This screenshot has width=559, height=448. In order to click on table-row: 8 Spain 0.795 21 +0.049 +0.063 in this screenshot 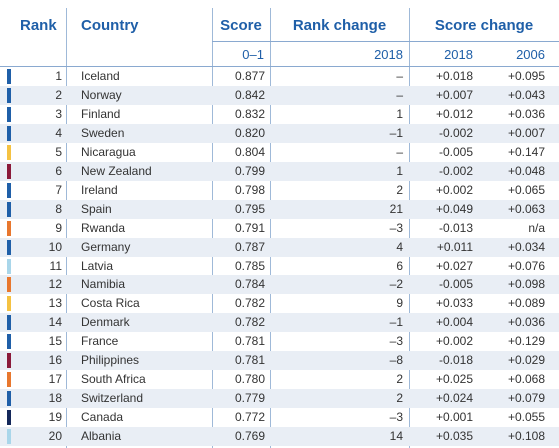, I will do `click(279, 209)`.